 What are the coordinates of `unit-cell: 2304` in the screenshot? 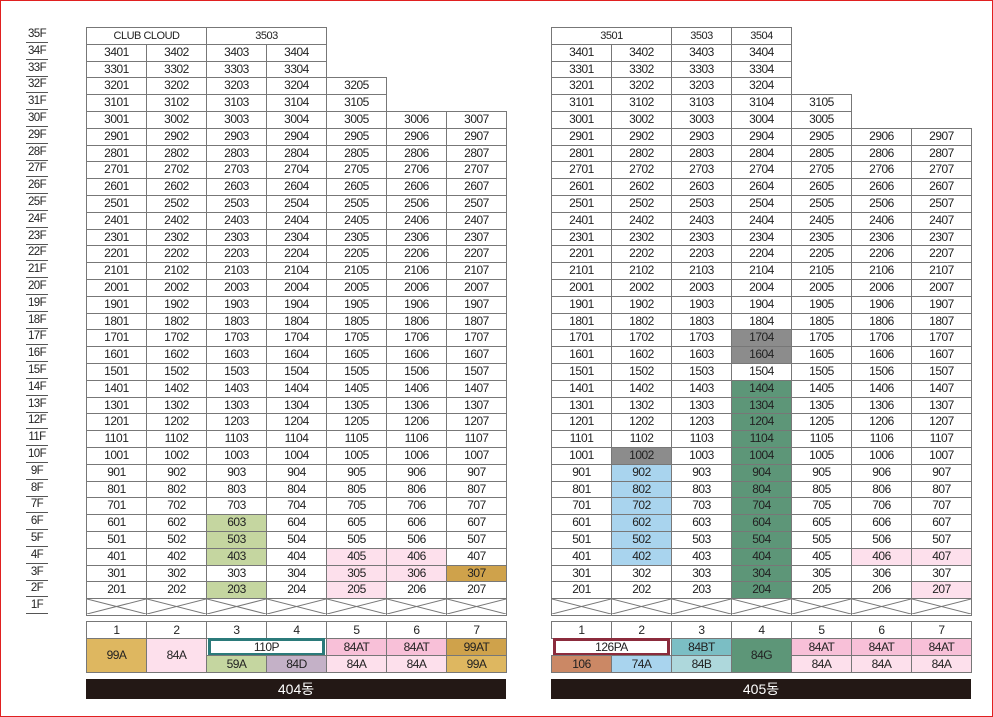 It's located at (296, 237).